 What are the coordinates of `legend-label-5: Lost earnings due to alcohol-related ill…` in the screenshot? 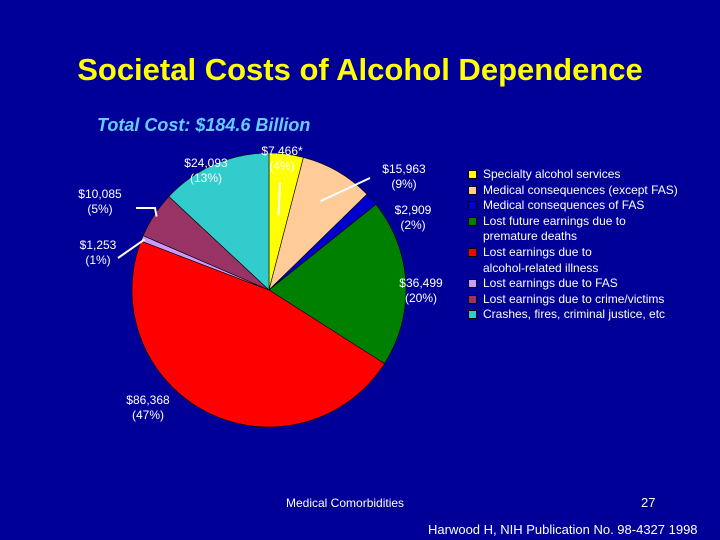 It's located at (541, 259).